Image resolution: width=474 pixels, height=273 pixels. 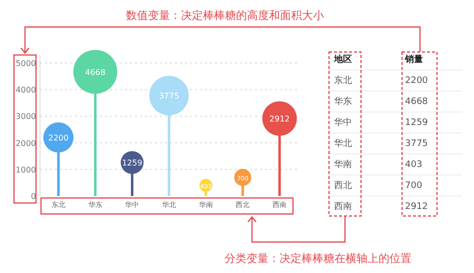 What do you see at coordinates (343, 164) in the screenshot?
I see `category-label: 华南` at bounding box center [343, 164].